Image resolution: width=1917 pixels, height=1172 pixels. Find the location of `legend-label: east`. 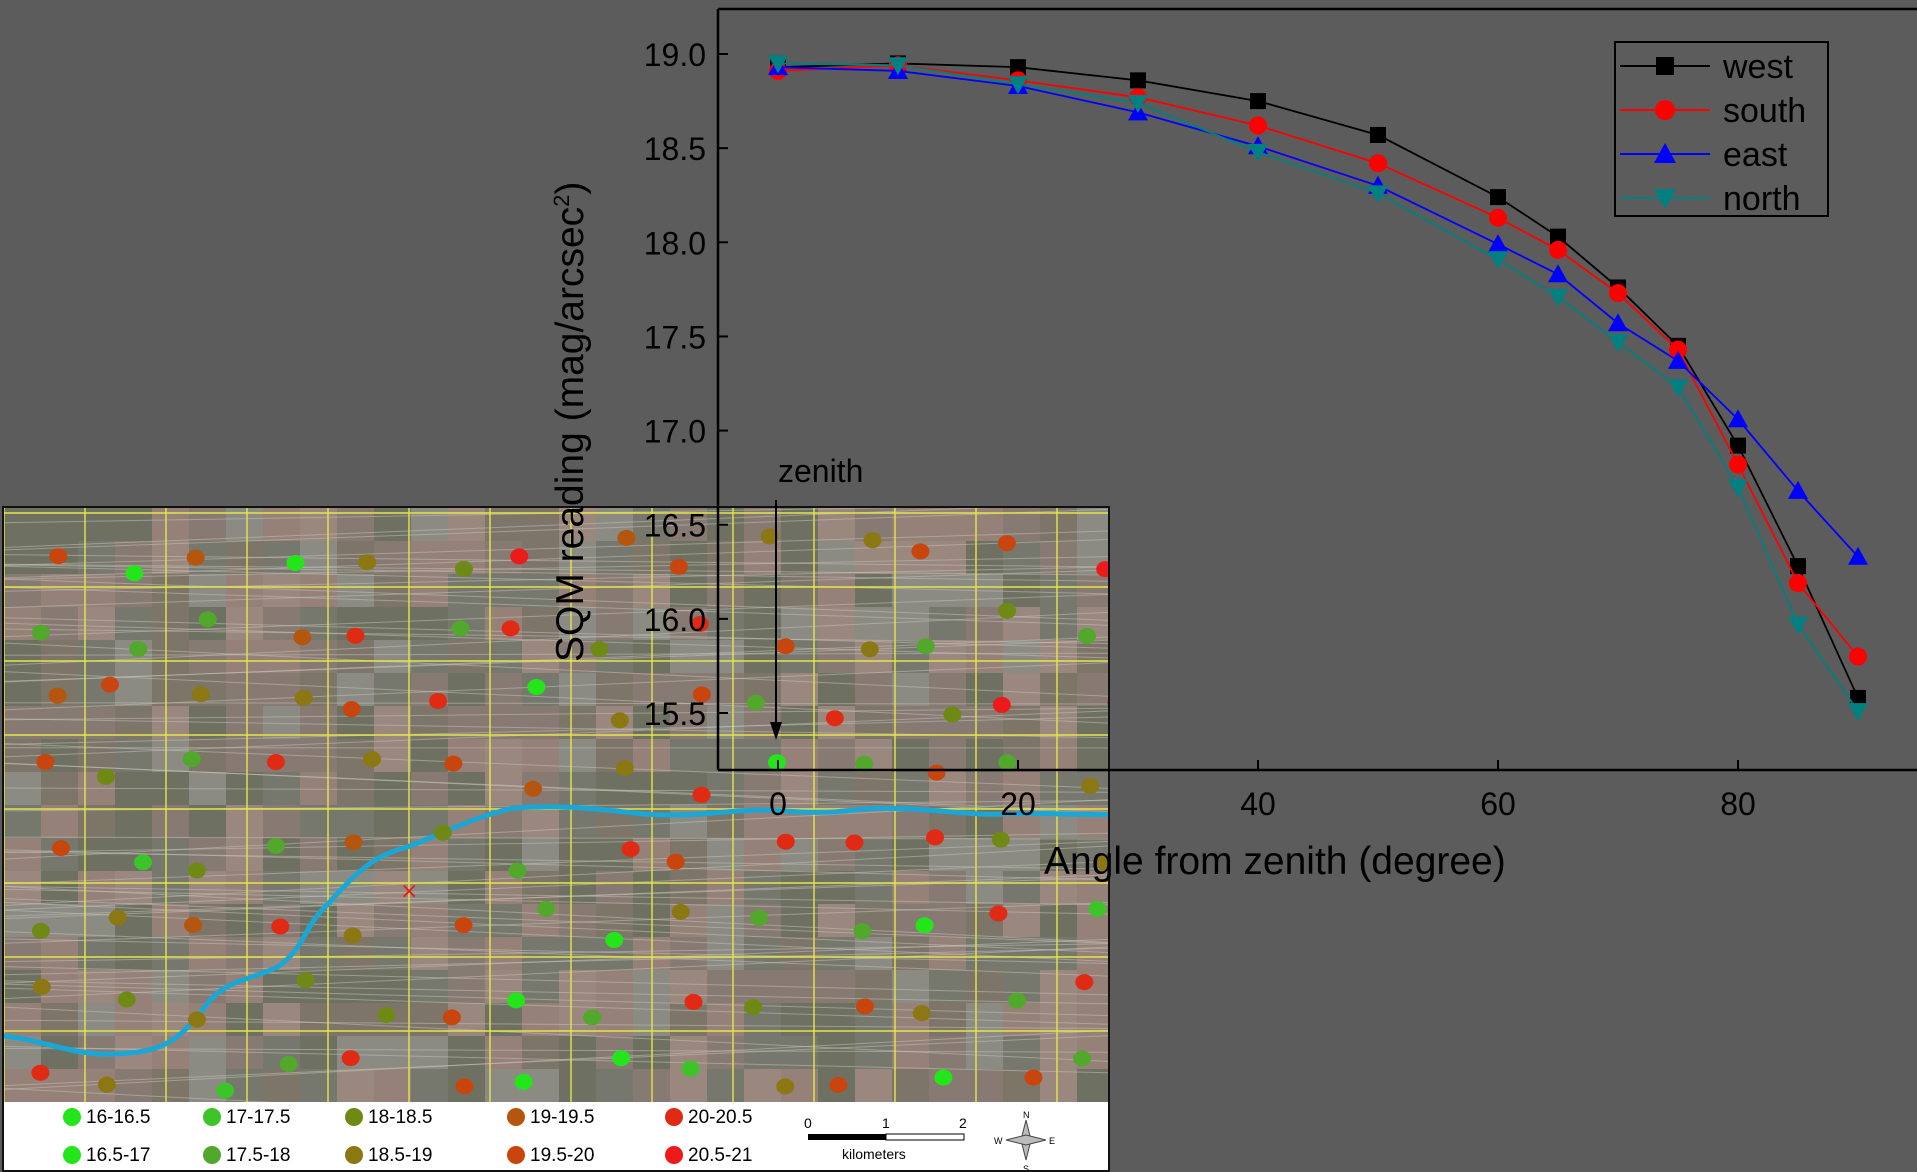

legend-label: east is located at coordinates (1755, 155).